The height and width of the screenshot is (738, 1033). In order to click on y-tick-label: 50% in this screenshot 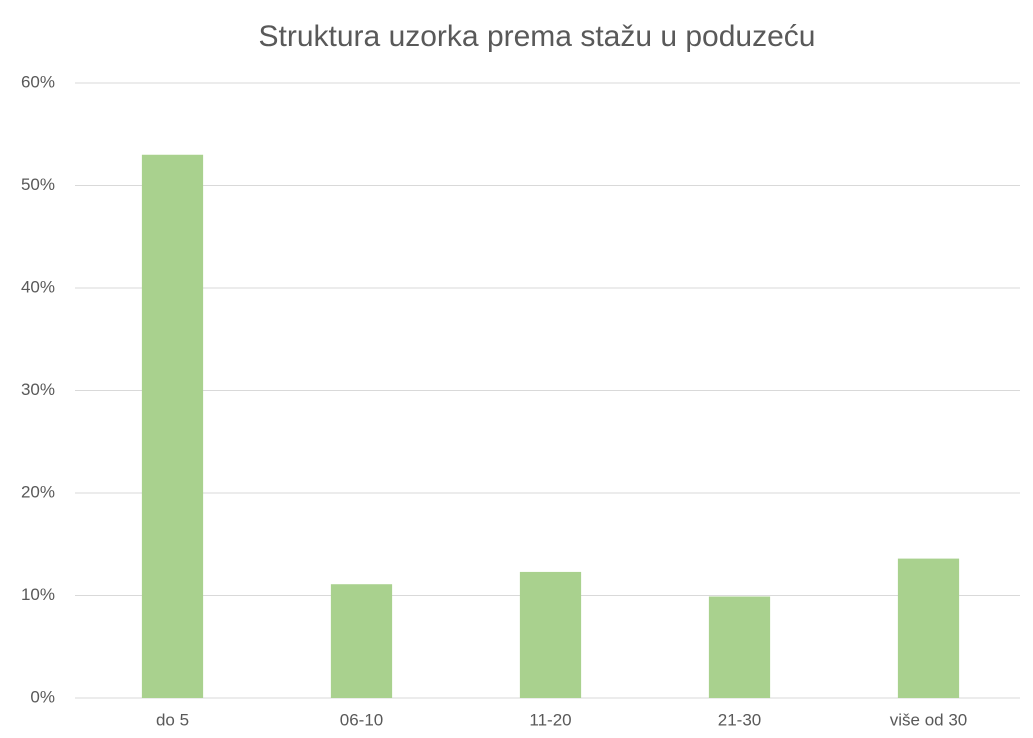, I will do `click(38, 184)`.